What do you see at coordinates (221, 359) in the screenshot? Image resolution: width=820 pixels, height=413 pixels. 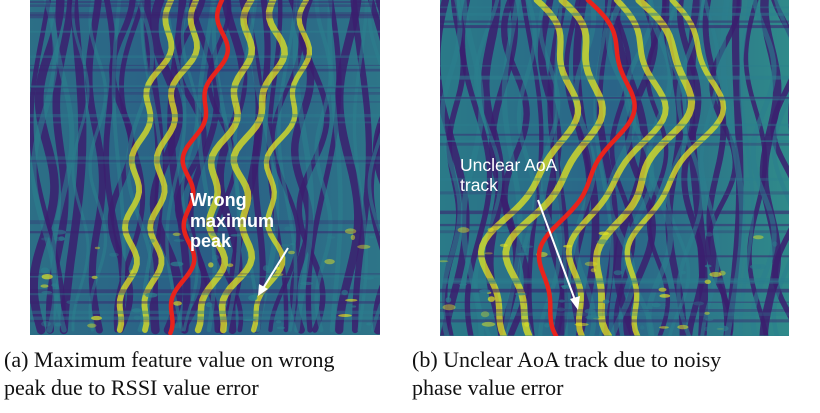 I see `caption-word: value` at bounding box center [221, 359].